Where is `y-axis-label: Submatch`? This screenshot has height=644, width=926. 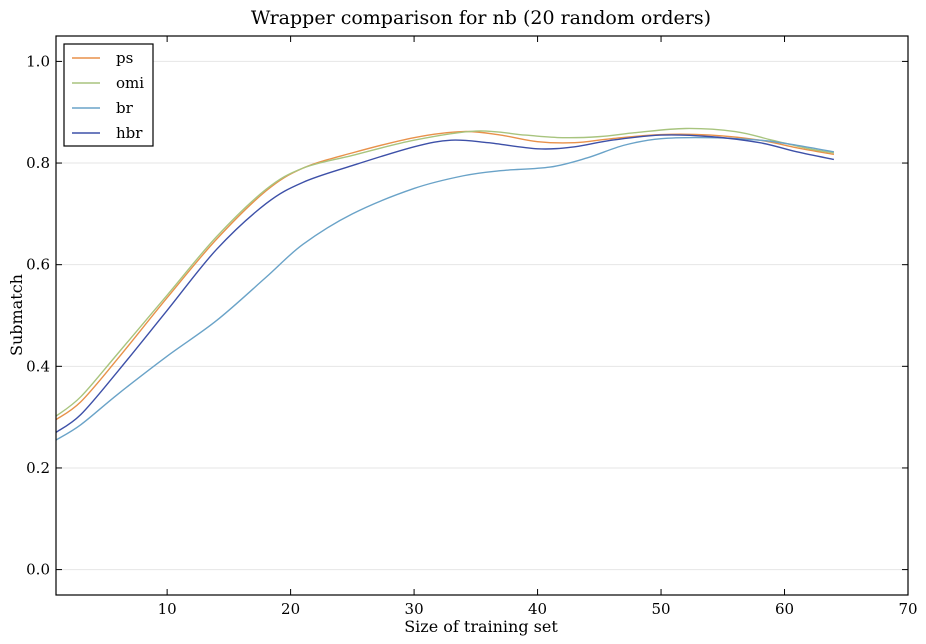 y-axis-label: Submatch is located at coordinates (16, 315).